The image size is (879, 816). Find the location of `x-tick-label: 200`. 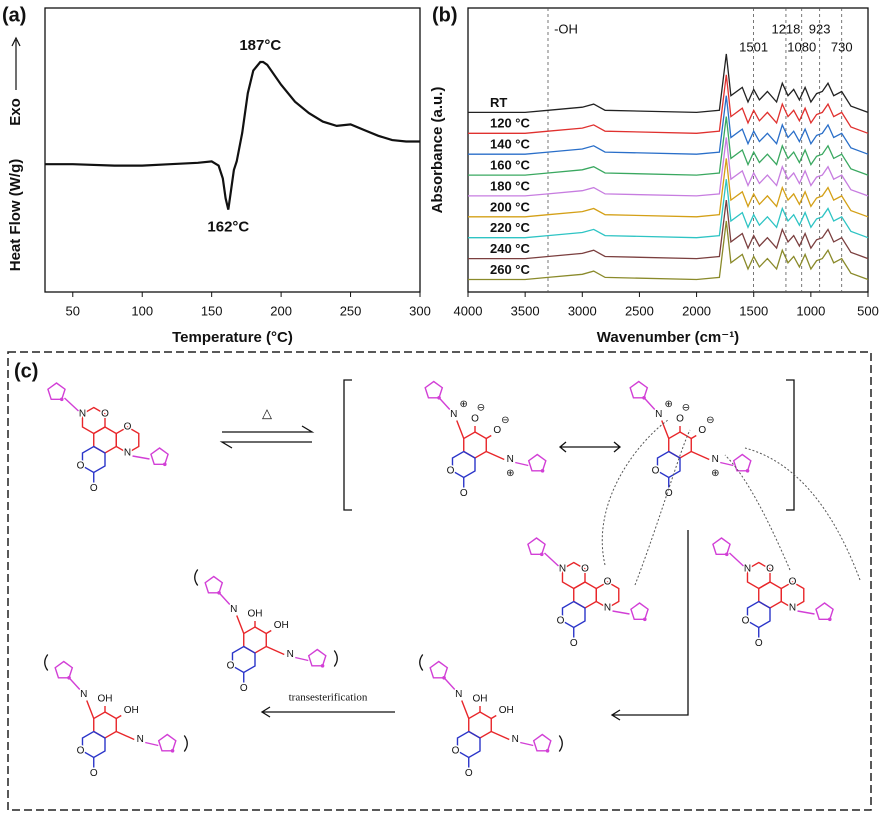

x-tick-label: 200 is located at coordinates (281, 310).